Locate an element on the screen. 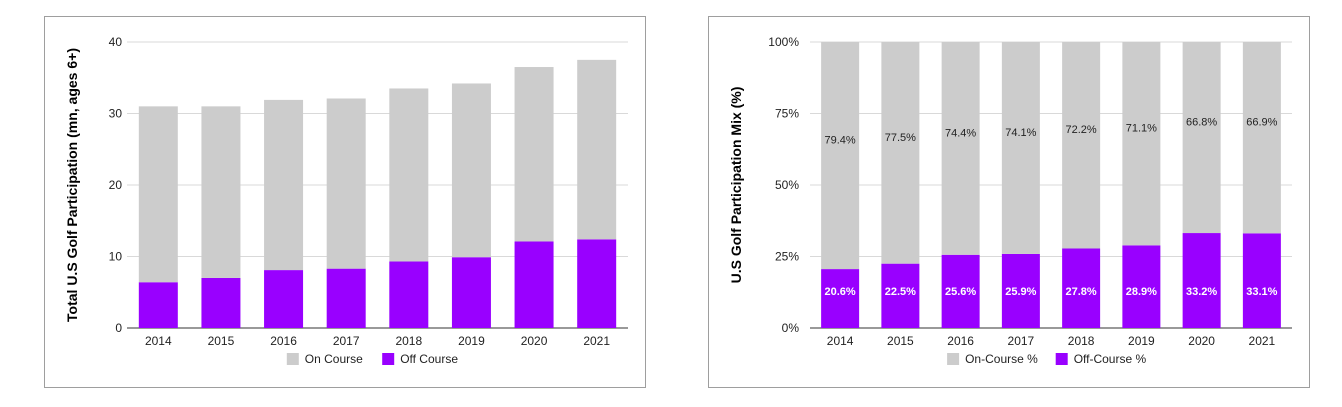  data-label: 77.5% is located at coordinates (900, 138).